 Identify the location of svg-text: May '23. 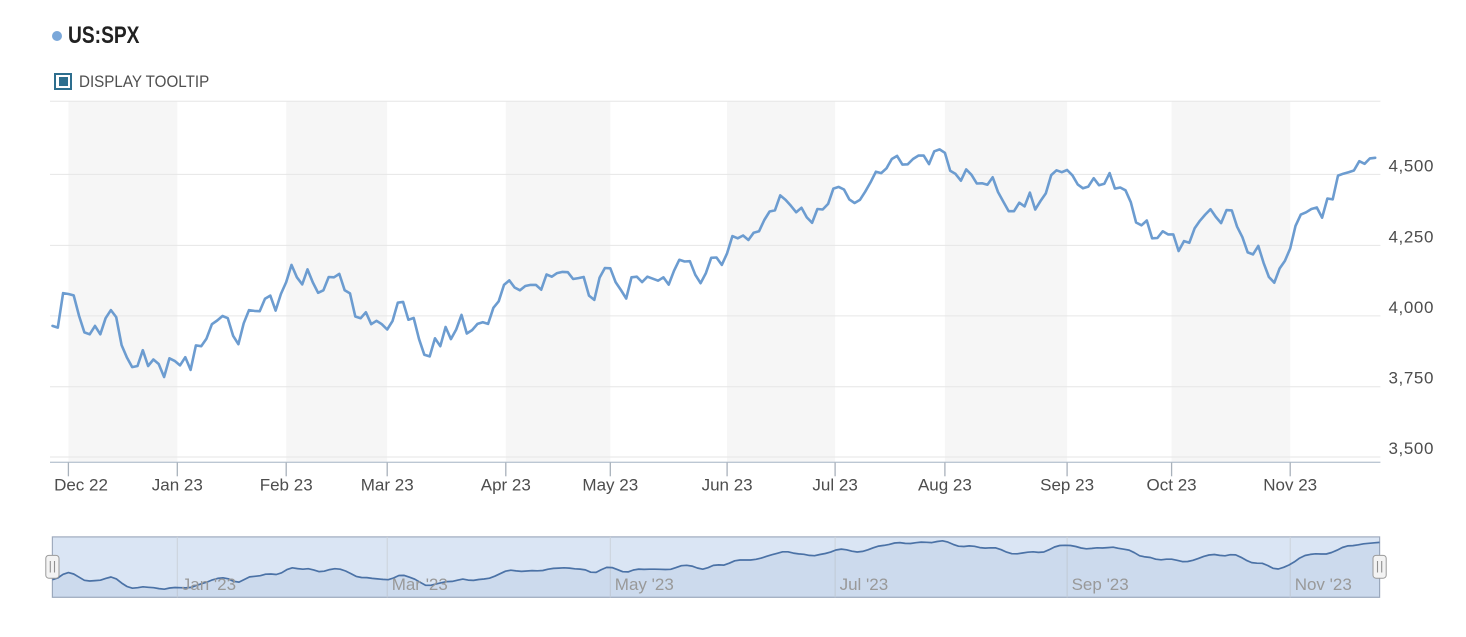
(644, 584).